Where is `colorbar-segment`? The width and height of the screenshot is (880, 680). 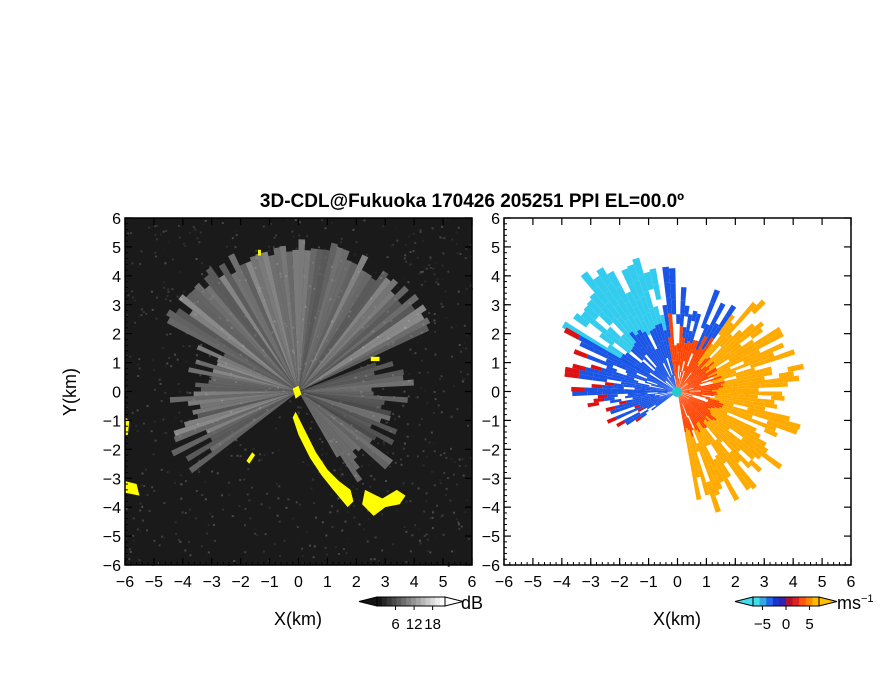
colorbar-segment is located at coordinates (443, 601).